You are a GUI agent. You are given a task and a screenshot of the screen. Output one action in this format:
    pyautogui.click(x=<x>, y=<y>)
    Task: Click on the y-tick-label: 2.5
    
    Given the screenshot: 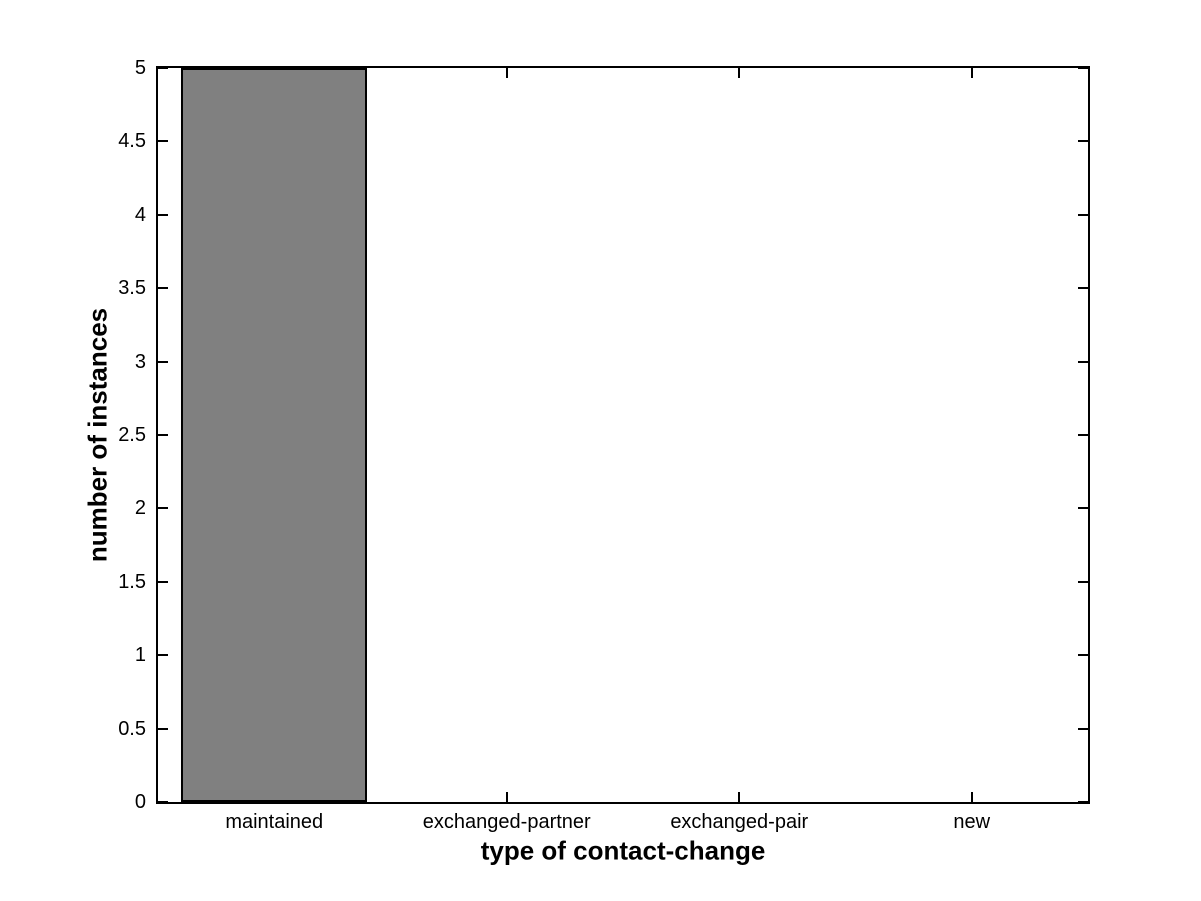 What is the action you would take?
    pyautogui.click(x=132, y=435)
    